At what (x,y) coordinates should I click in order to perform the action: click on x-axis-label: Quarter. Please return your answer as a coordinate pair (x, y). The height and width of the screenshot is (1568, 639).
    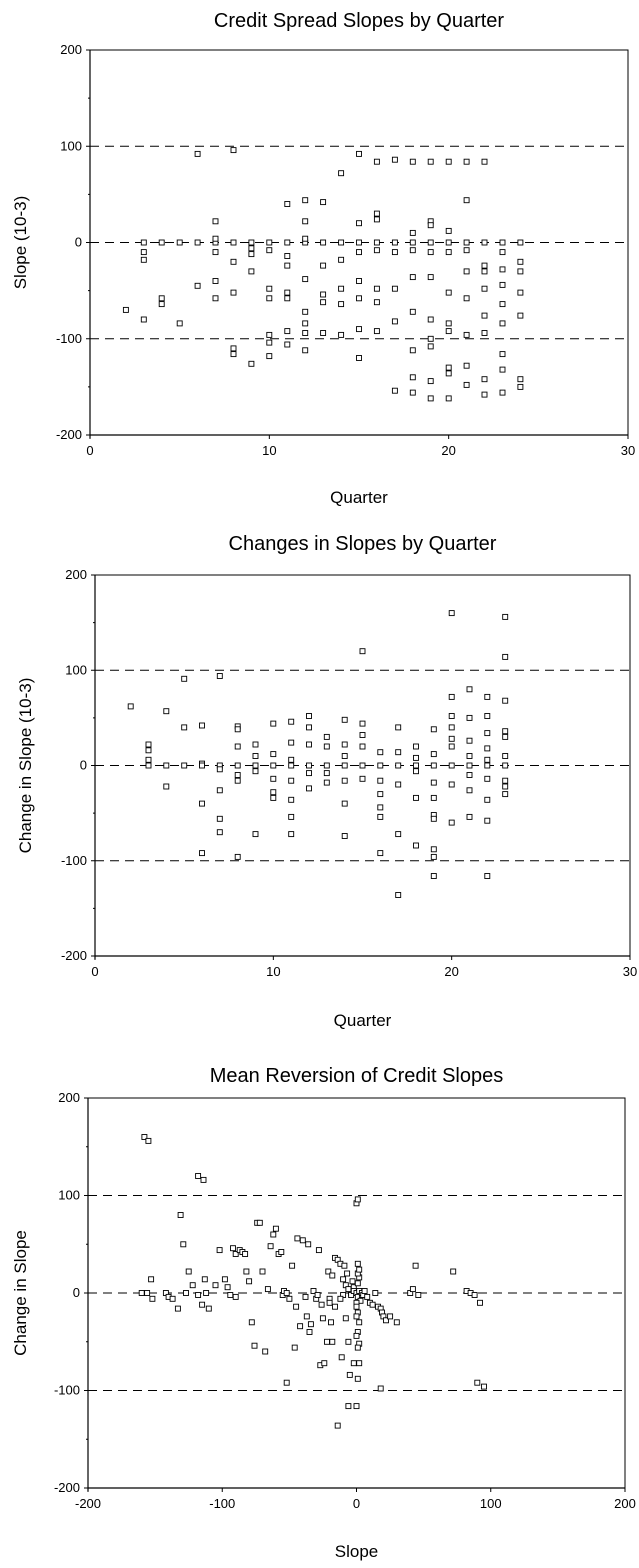
    Looking at the image, I should click on (363, 1020).